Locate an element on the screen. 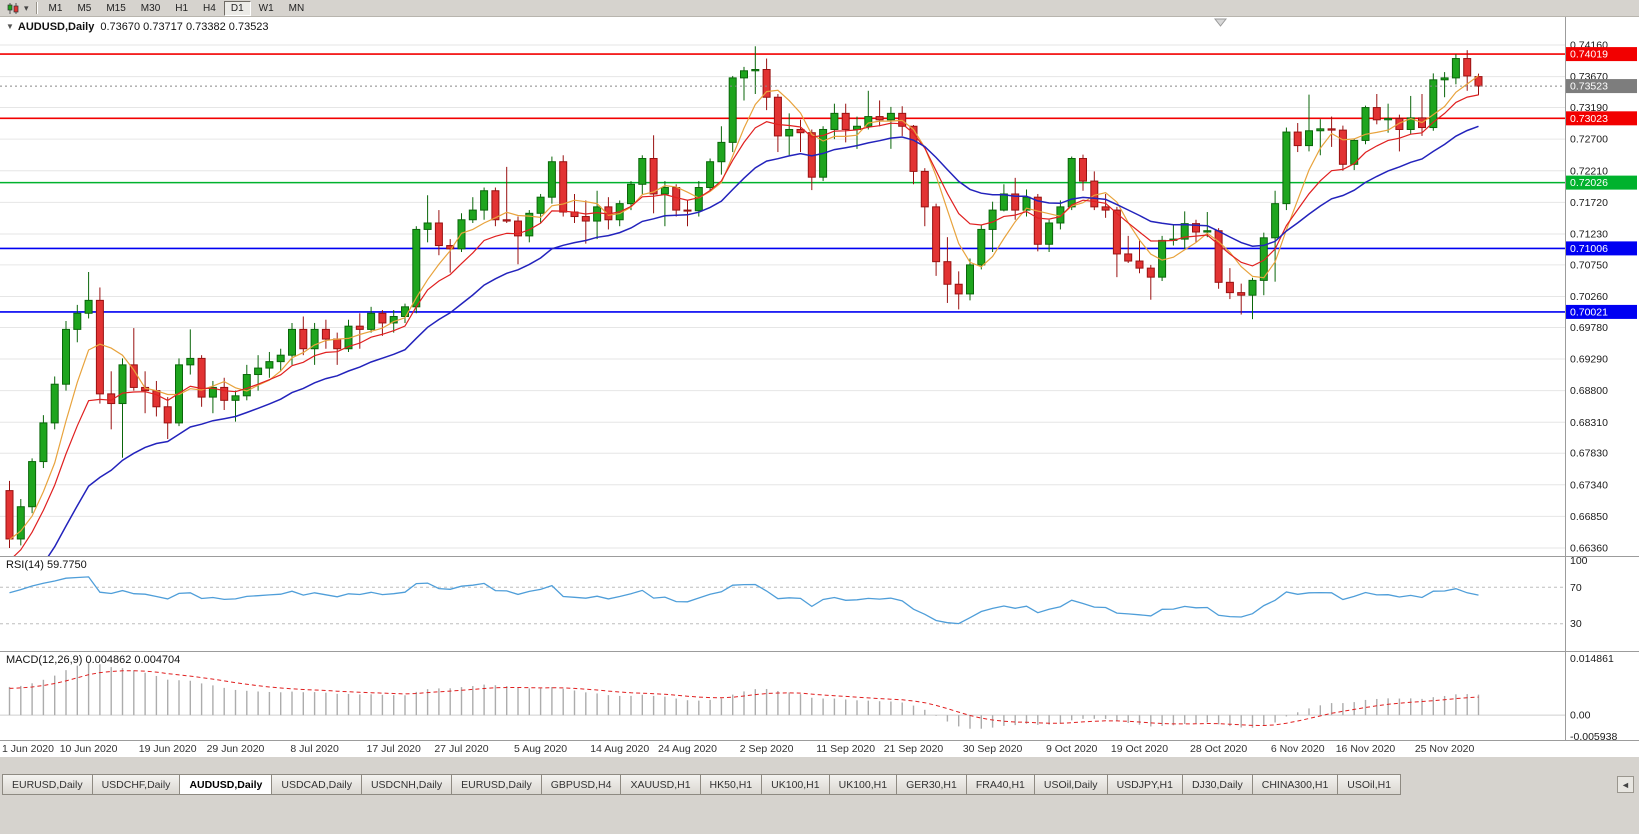 This screenshot has width=1639, height=834. timeframe-button-w1: W1 is located at coordinates (266, 8).